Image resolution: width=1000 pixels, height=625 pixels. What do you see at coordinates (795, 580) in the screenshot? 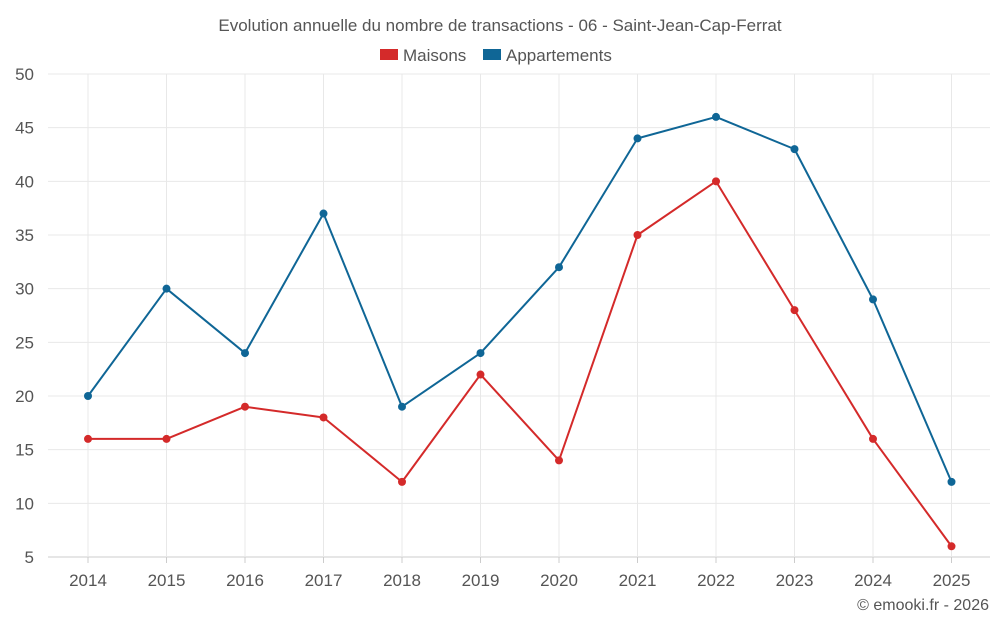
I see `x-tick-label: 2023` at bounding box center [795, 580].